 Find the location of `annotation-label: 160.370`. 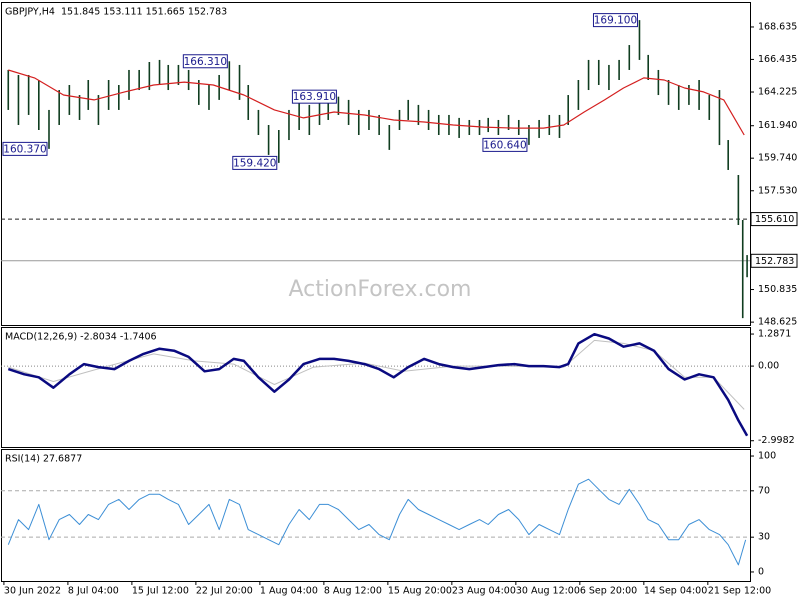

annotation-label: 160.370 is located at coordinates (24, 149).